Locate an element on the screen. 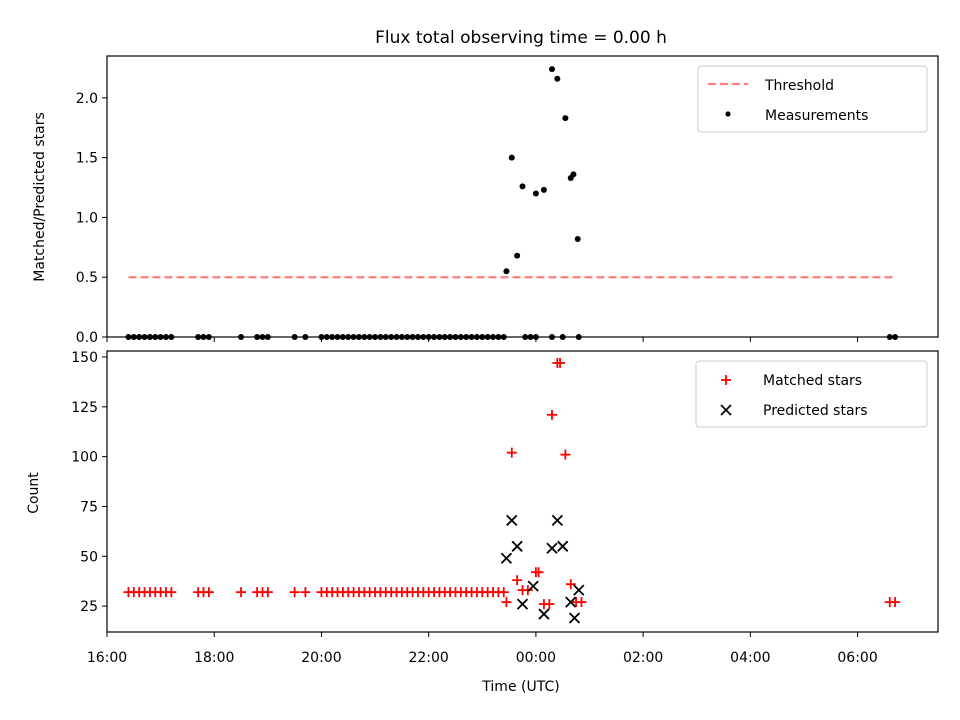 Image resolution: width=960 pixels, height=720 pixels. bottom-y-tick-label: 25 is located at coordinates (89, 607).